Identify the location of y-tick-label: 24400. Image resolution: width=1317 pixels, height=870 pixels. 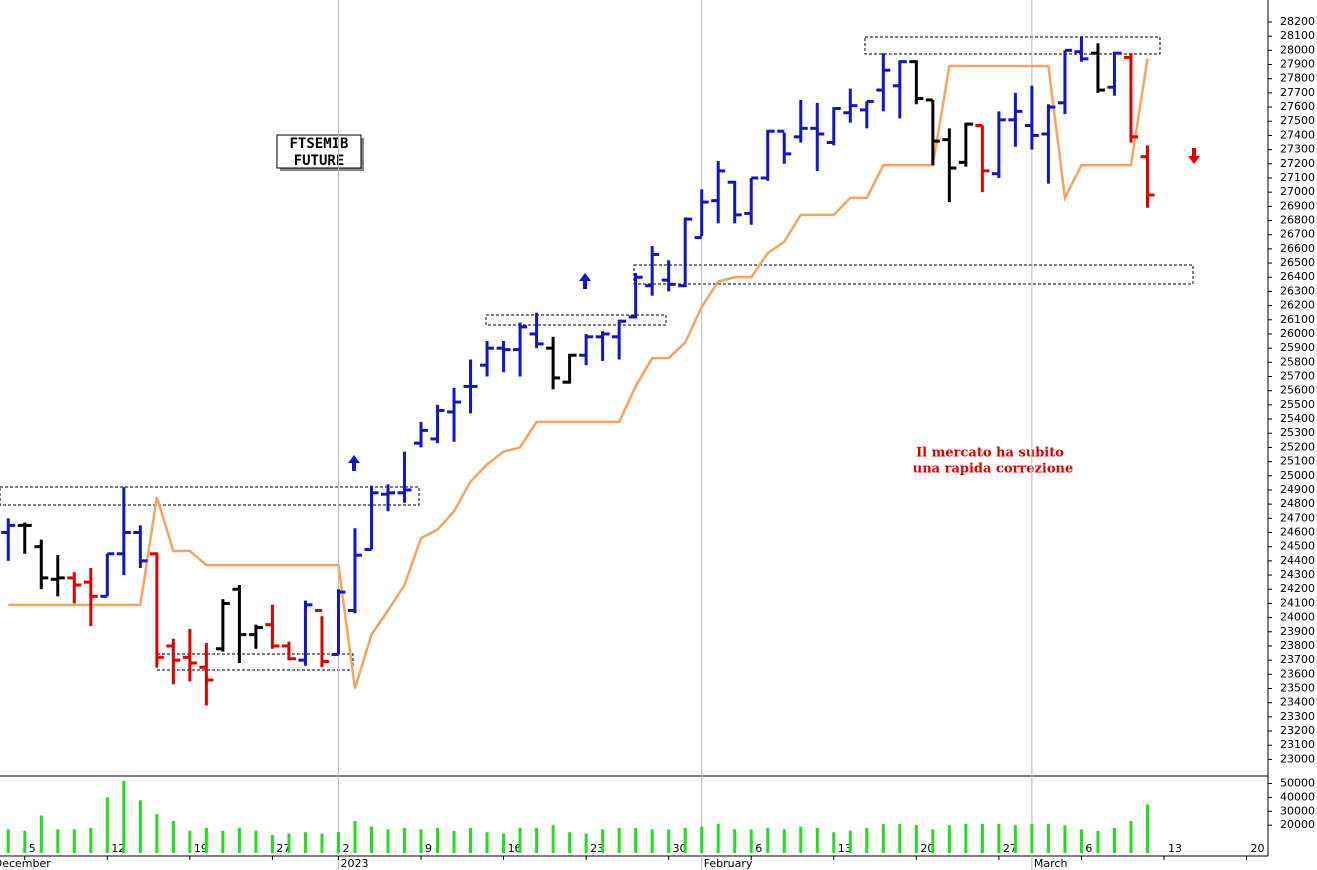
(1297, 560).